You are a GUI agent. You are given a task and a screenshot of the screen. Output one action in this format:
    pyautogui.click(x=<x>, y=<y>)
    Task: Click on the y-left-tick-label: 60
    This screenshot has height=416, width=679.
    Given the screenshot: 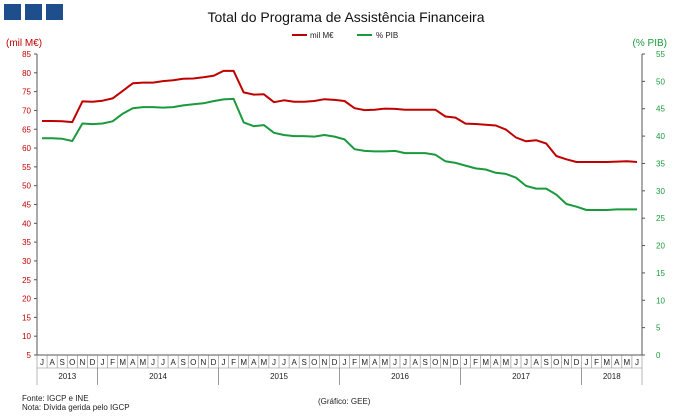 What is the action you would take?
    pyautogui.click(x=26, y=148)
    